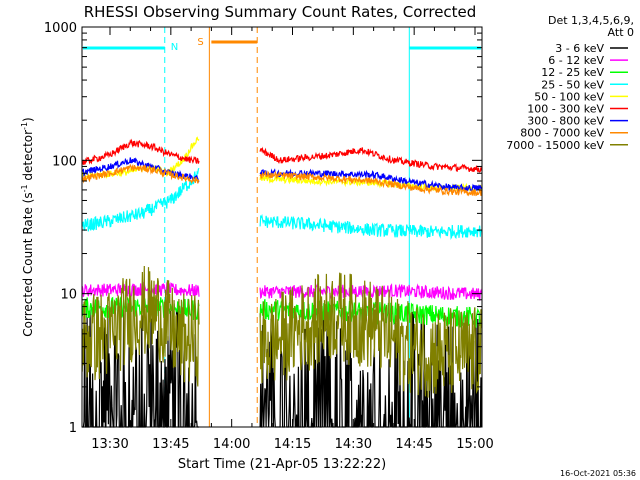 The height and width of the screenshot is (480, 640). I want to click on legend-header-line-1: Det 1,3,4,5,6,9,, so click(591, 20).